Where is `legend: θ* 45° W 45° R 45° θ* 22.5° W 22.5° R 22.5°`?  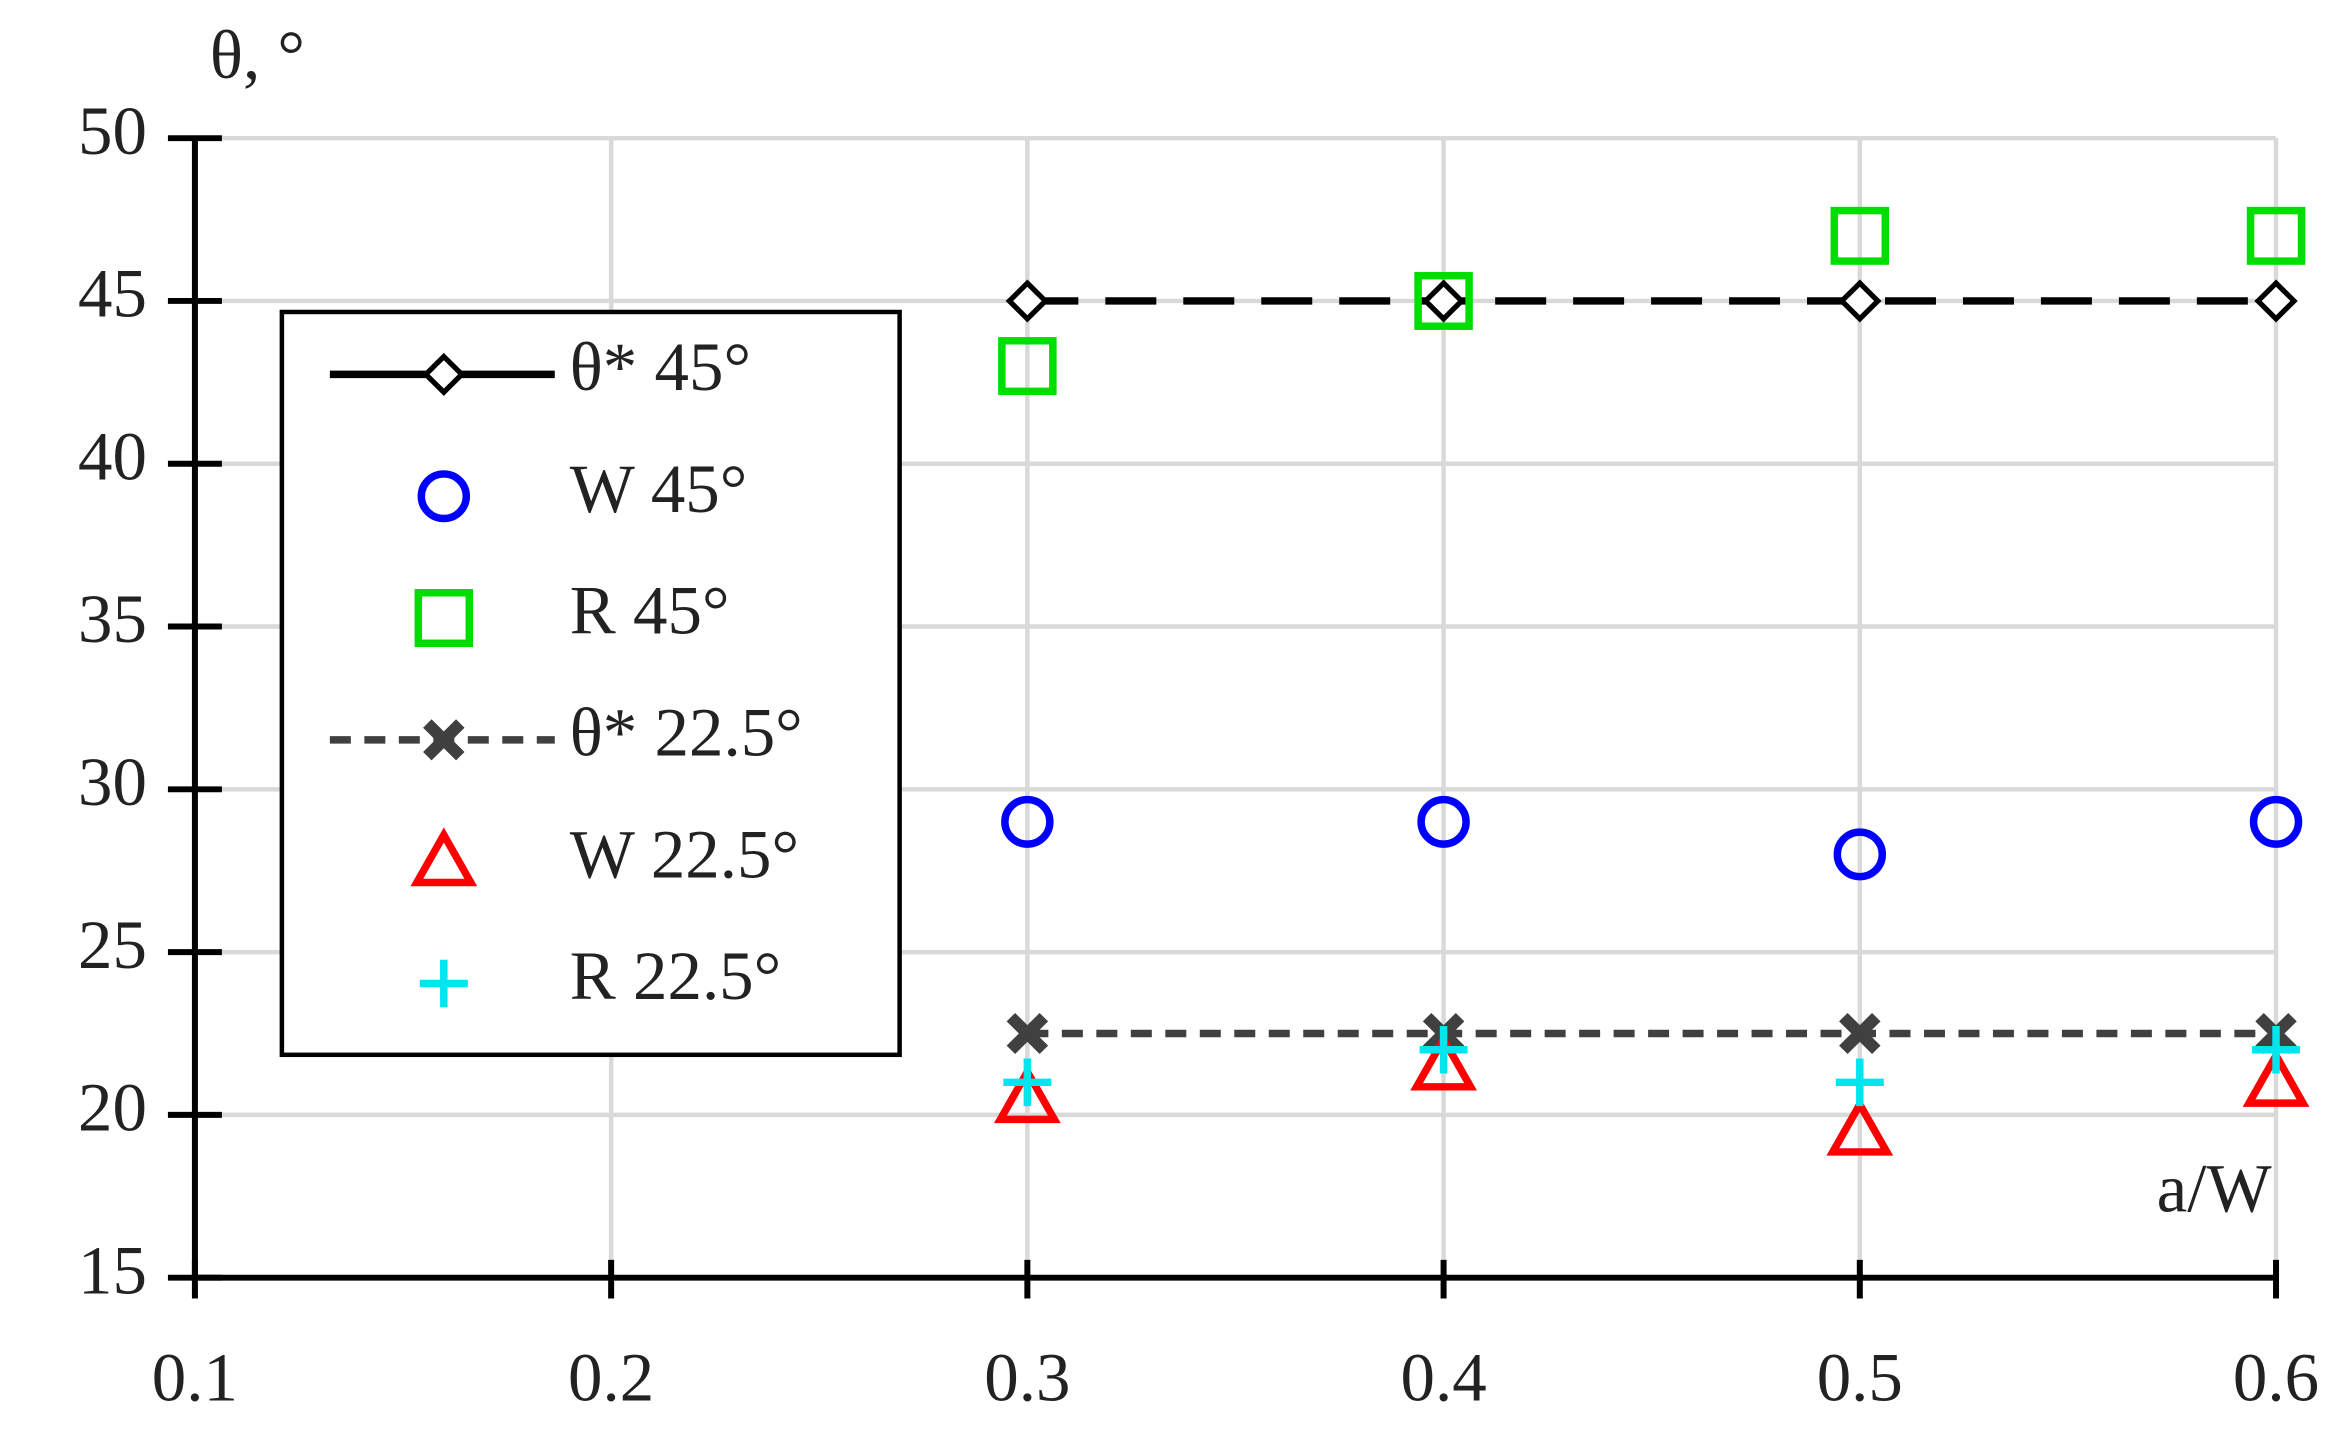 legend: θ* 45° W 45° R 45° θ* 22.5° W 22.5° R 22.5° is located at coordinates (590, 683).